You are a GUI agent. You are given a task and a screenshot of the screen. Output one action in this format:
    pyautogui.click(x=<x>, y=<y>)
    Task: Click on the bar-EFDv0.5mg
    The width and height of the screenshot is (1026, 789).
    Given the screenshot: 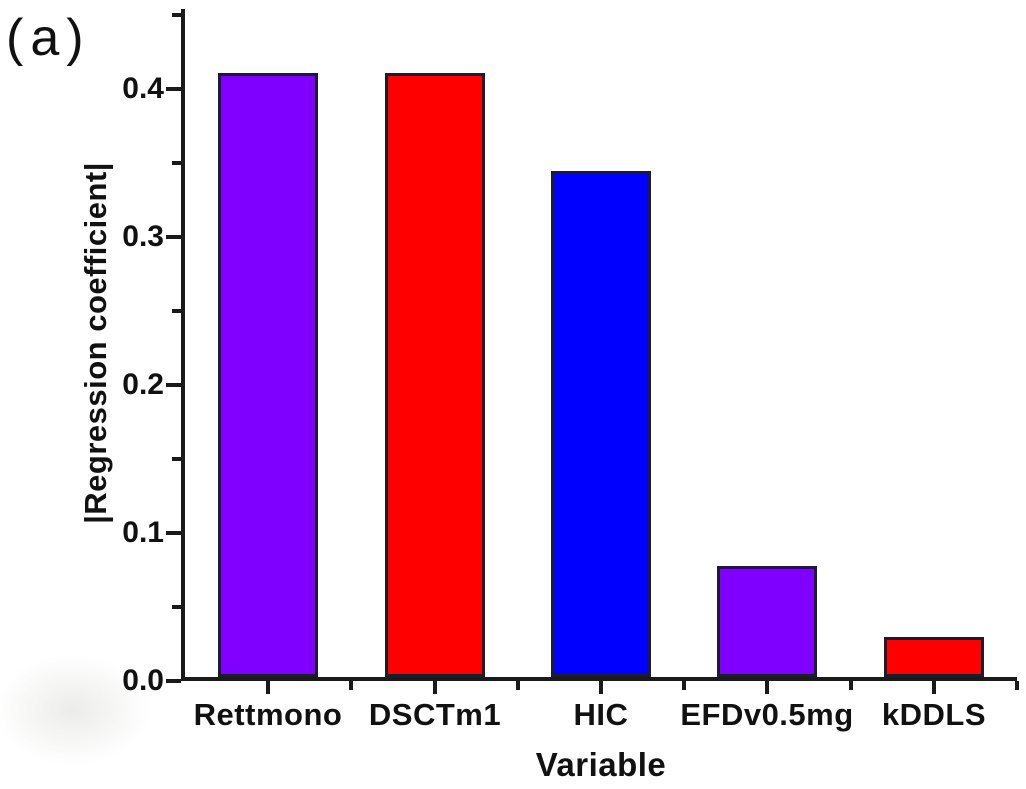 What is the action you would take?
    pyautogui.click(x=767, y=621)
    